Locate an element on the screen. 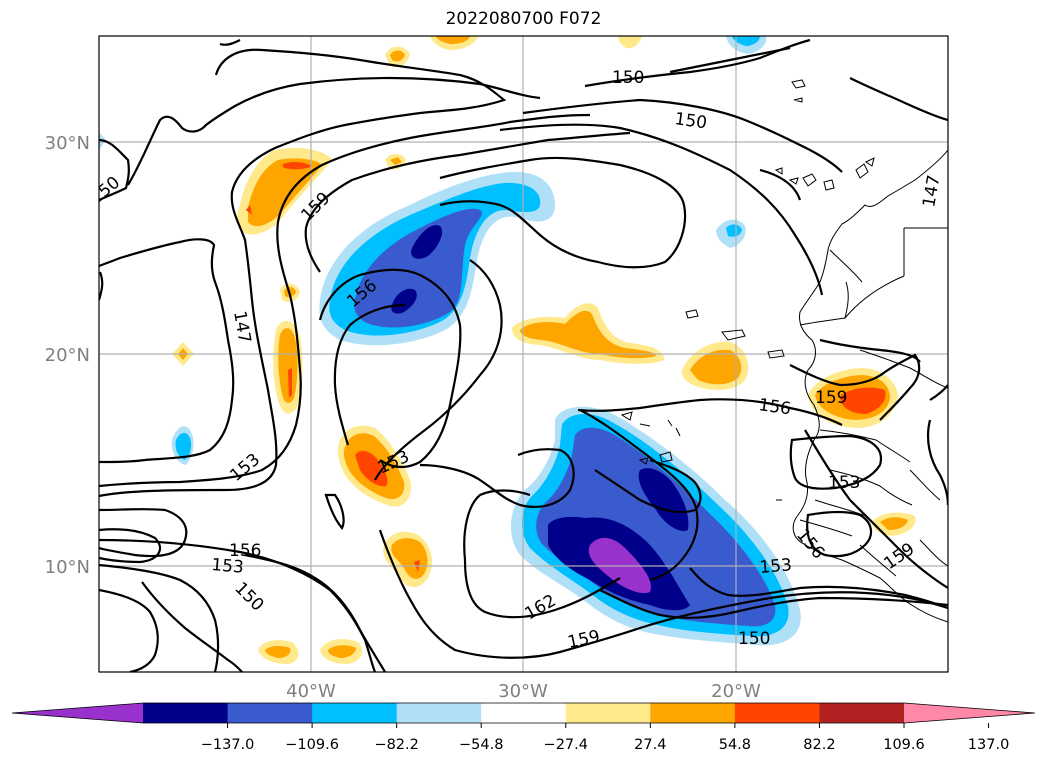 Image resolution: width=1047 pixels, height=763 pixels. lat-label-10n: 10°N is located at coordinates (67, 567).